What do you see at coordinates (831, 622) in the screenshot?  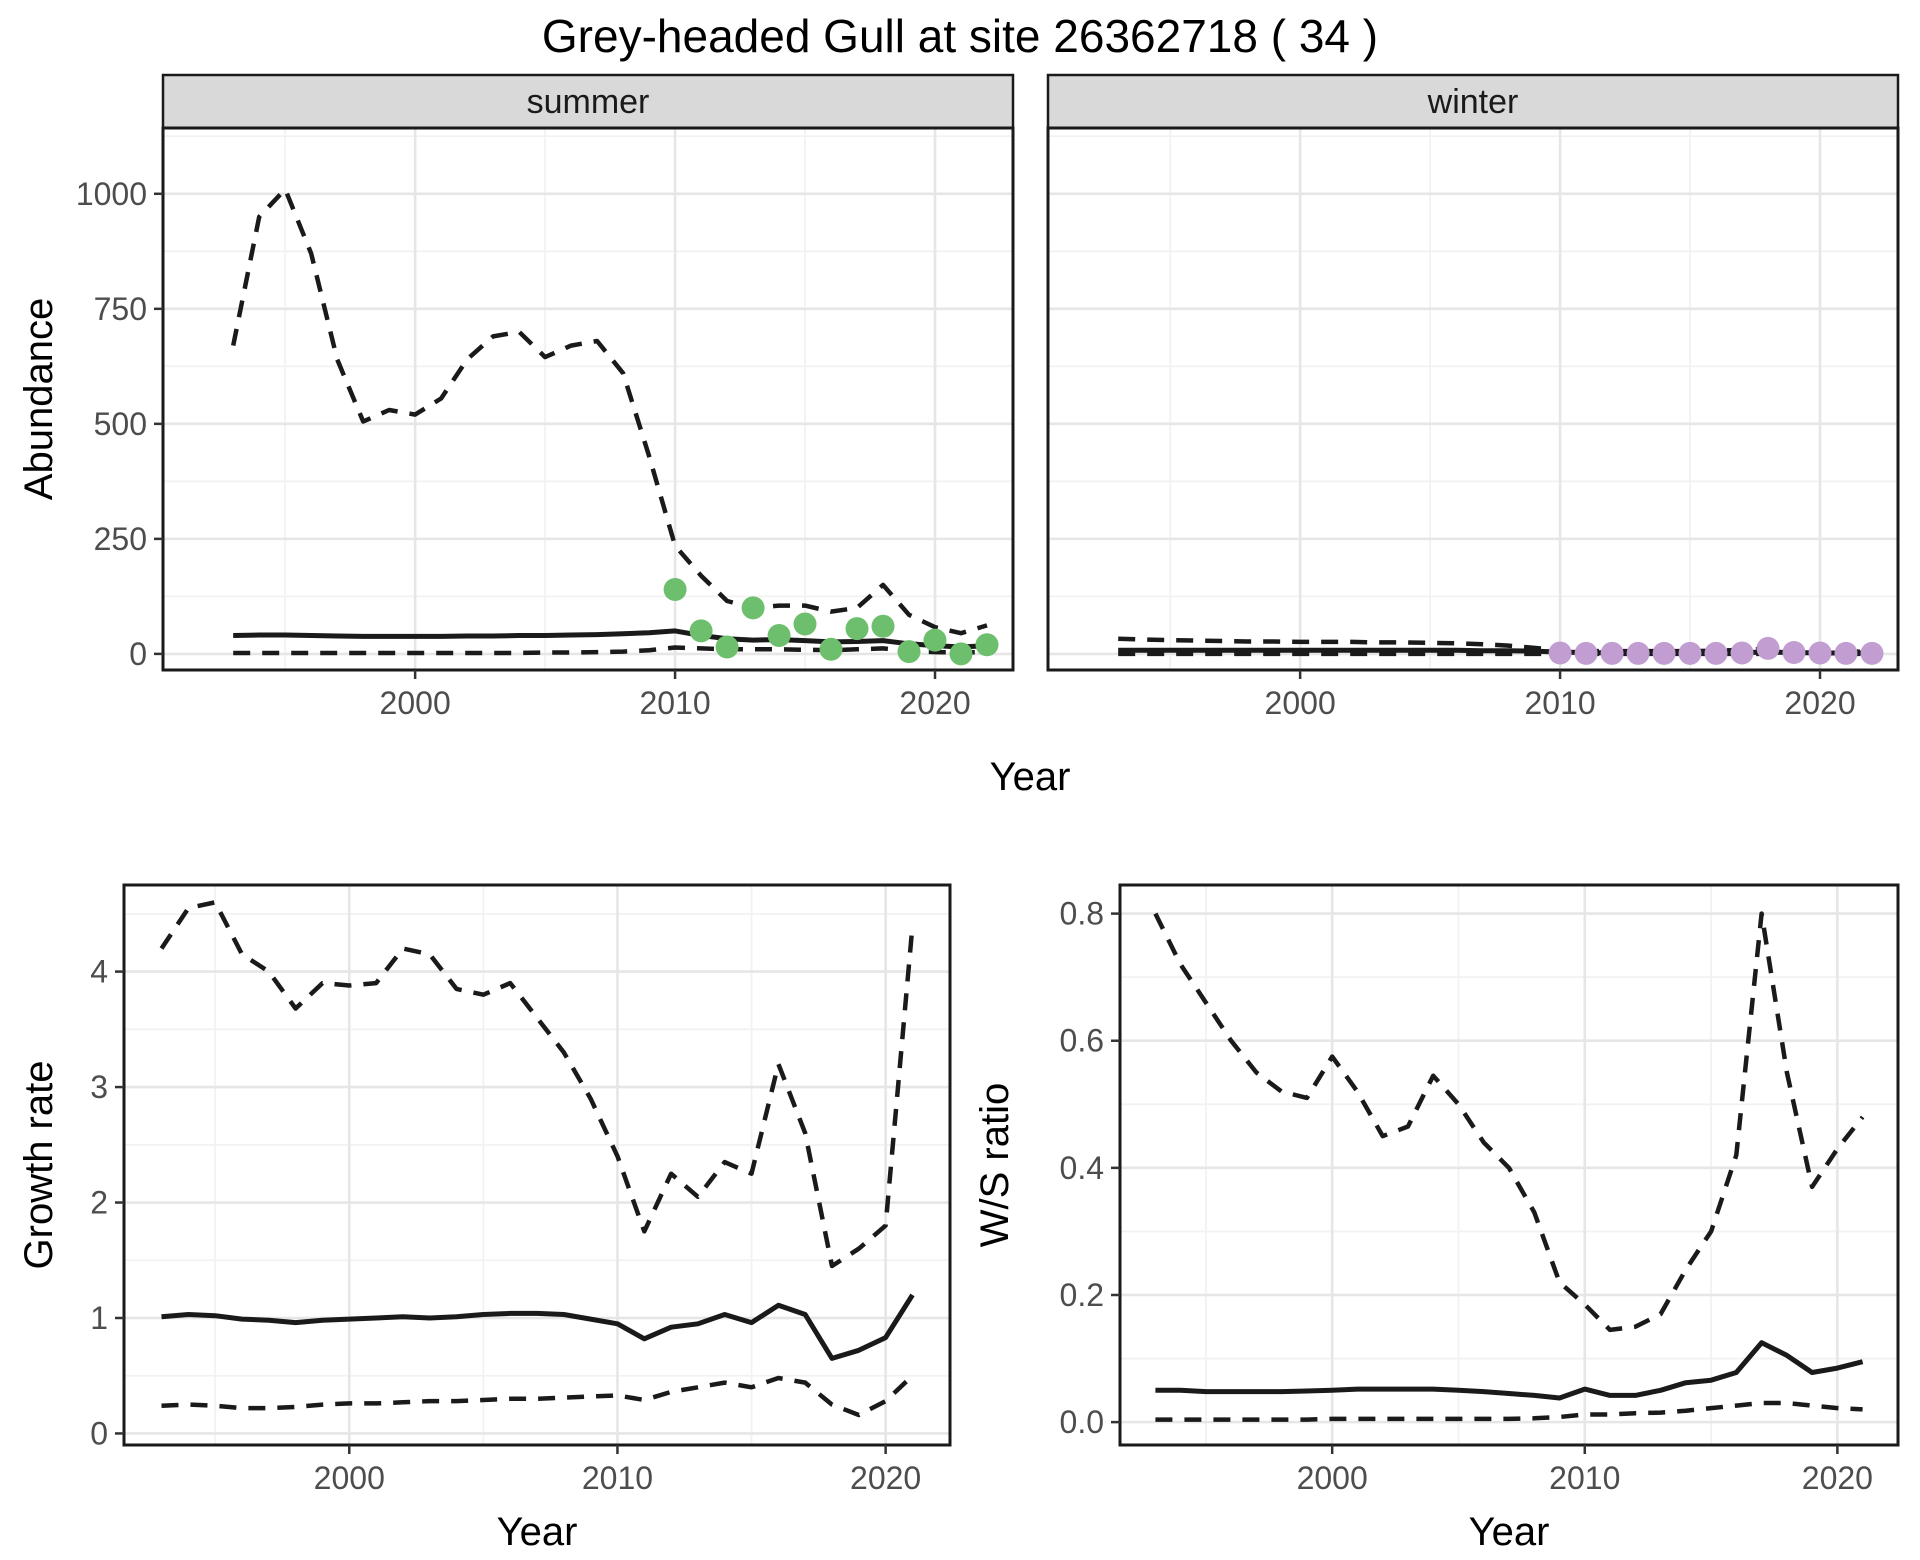 I see `abundance-summer-observed-counts` at bounding box center [831, 622].